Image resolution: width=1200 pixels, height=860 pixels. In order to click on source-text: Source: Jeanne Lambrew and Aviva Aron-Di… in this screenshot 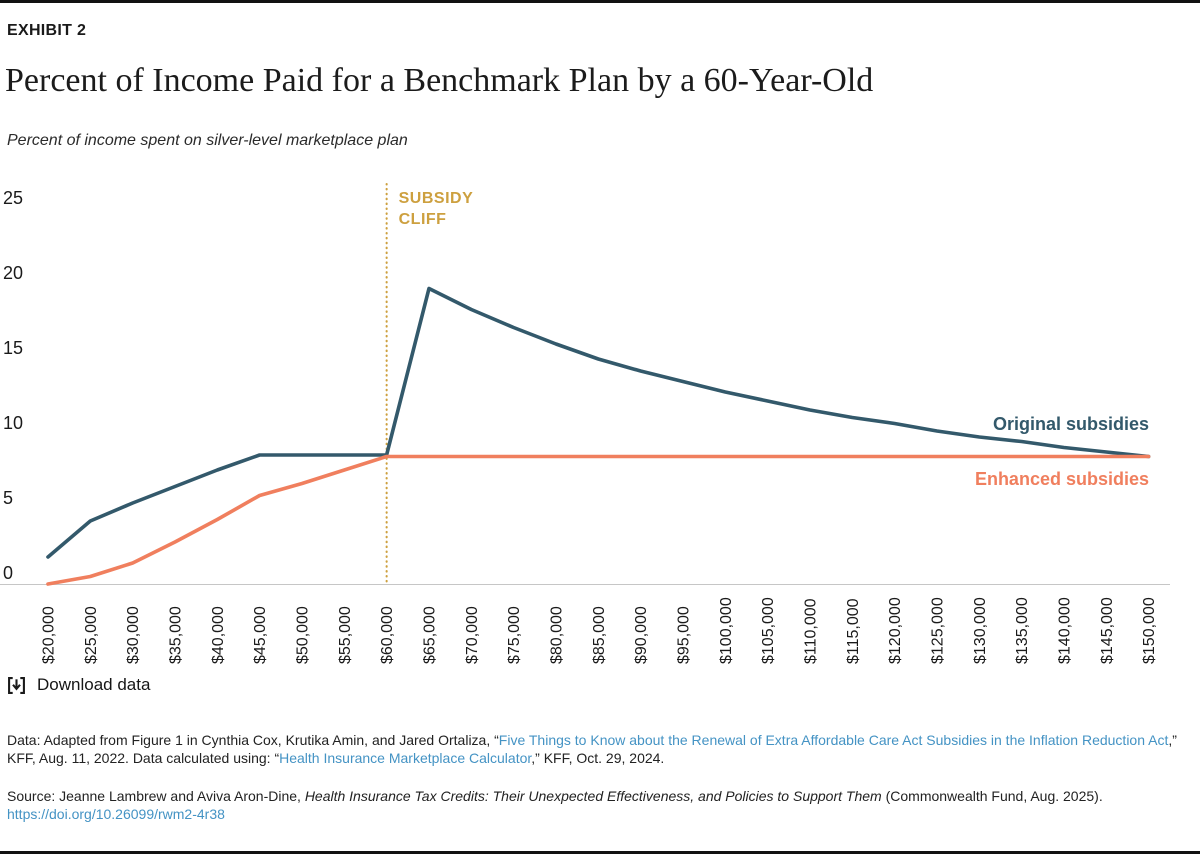, I will do `click(156, 796)`.